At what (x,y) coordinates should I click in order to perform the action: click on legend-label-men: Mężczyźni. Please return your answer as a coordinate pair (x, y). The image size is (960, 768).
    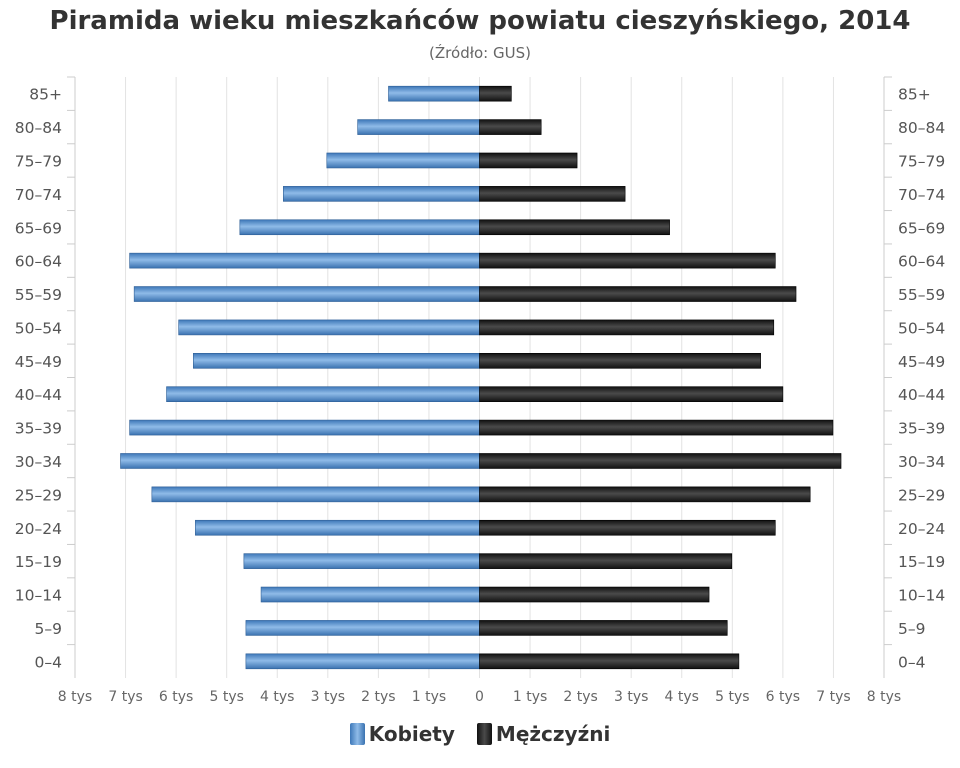
    Looking at the image, I should click on (553, 734).